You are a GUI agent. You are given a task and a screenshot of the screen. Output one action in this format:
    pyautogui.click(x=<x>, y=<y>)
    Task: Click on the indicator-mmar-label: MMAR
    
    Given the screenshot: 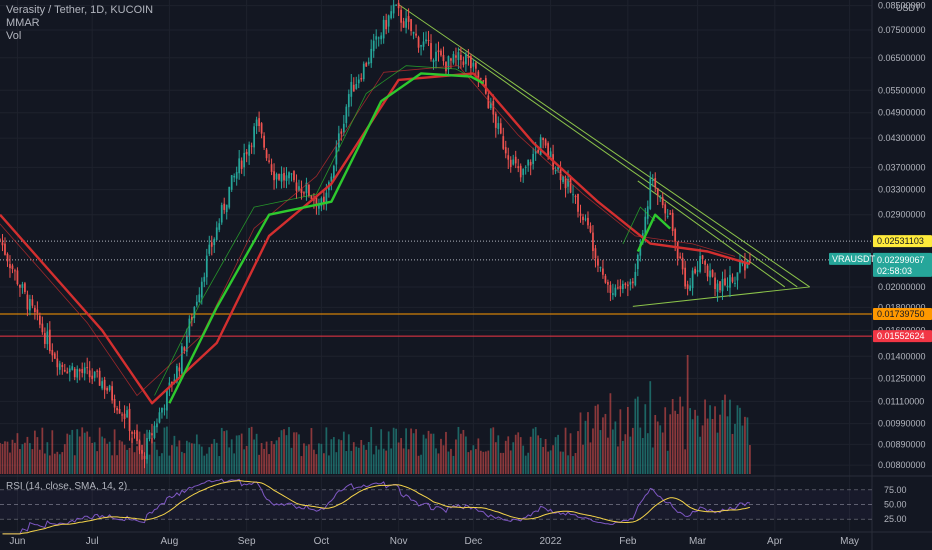 What is the action you would take?
    pyautogui.click(x=23, y=23)
    